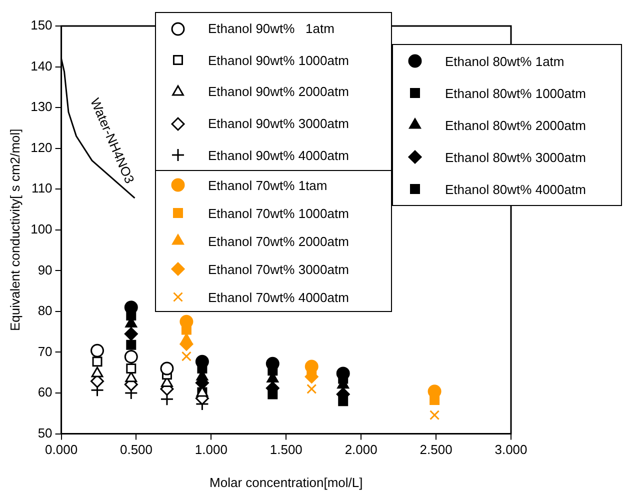  What do you see at coordinates (268, 185) in the screenshot?
I see `legend-label: Ethanol 70wt% 1tam` at bounding box center [268, 185].